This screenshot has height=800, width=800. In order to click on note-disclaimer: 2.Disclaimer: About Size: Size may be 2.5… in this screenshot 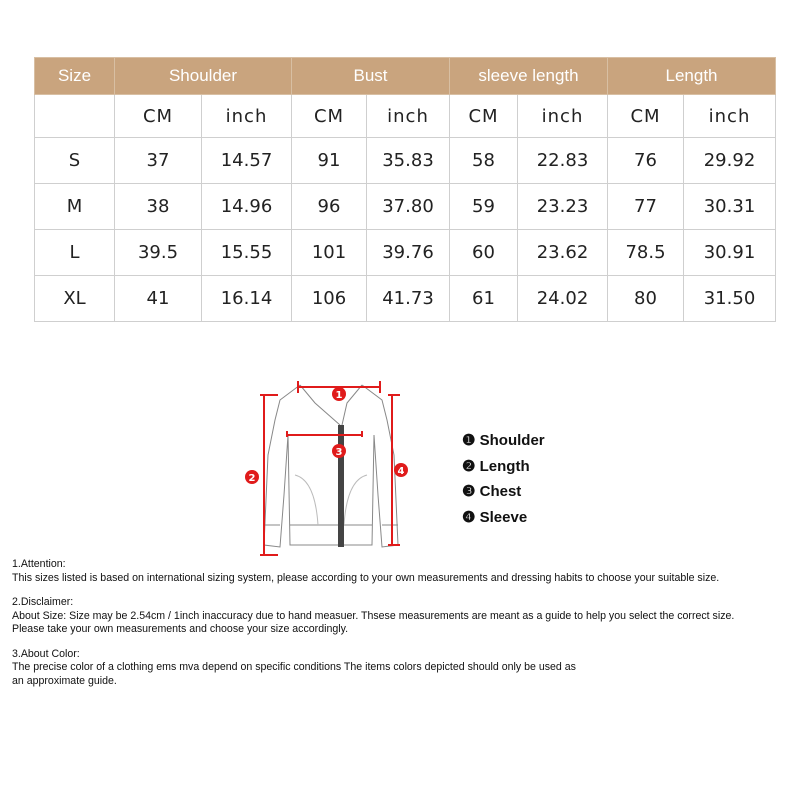, I will do `click(373, 615)`.